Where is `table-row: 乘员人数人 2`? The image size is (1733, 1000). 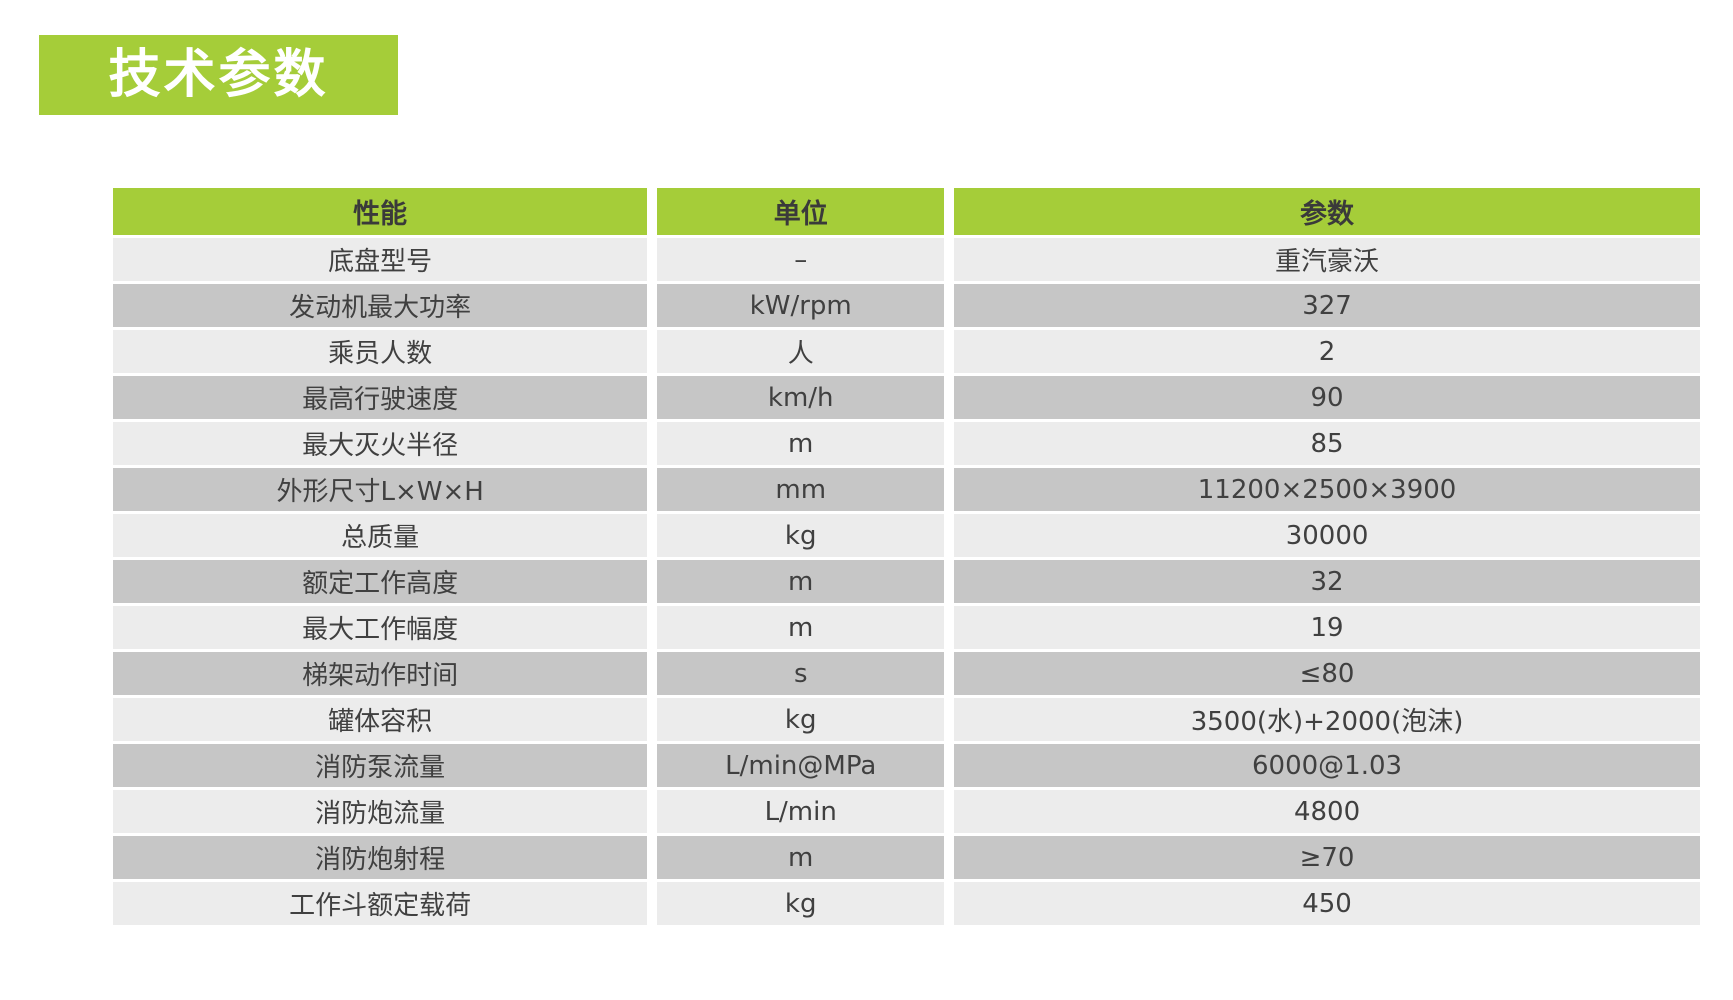 table-row: 乘员人数人 2 is located at coordinates (906, 350).